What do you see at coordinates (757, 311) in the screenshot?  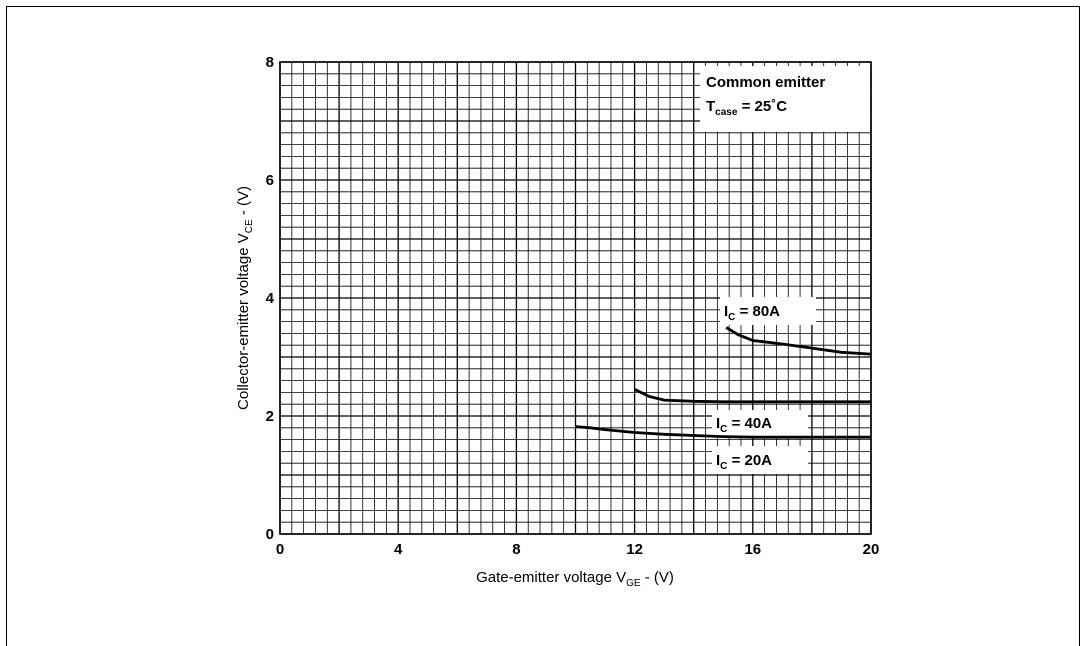 I see `label-80a-rest: = 80A` at bounding box center [757, 311].